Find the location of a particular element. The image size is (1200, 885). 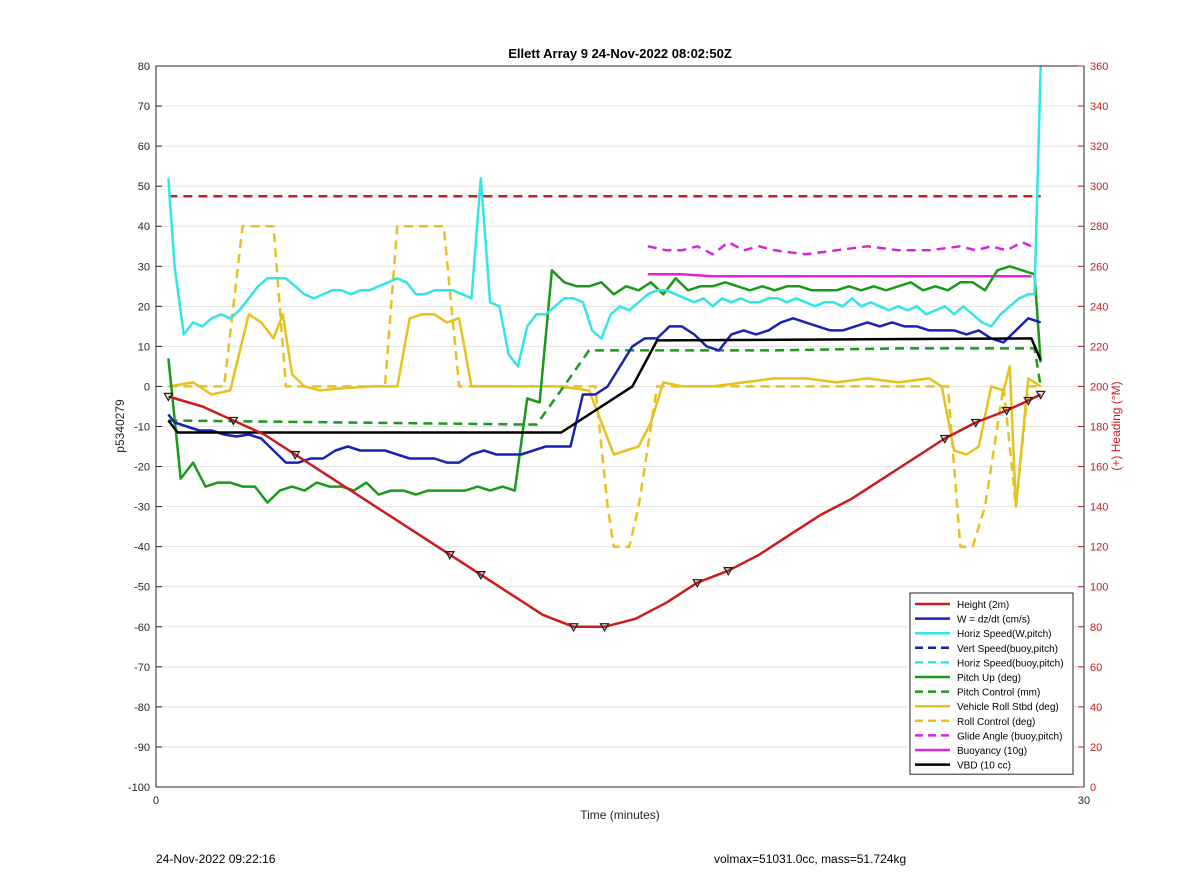

legend-entry: Horiz Speed(W,pitch) is located at coordinates (1004, 634).